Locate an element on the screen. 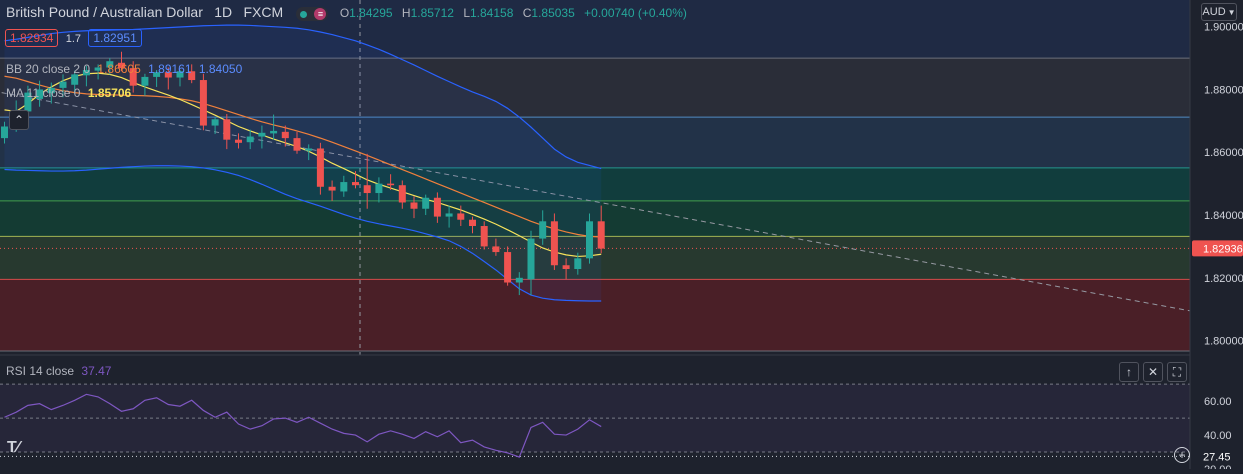  current-price-label: 1.82936 is located at coordinates (1223, 249).